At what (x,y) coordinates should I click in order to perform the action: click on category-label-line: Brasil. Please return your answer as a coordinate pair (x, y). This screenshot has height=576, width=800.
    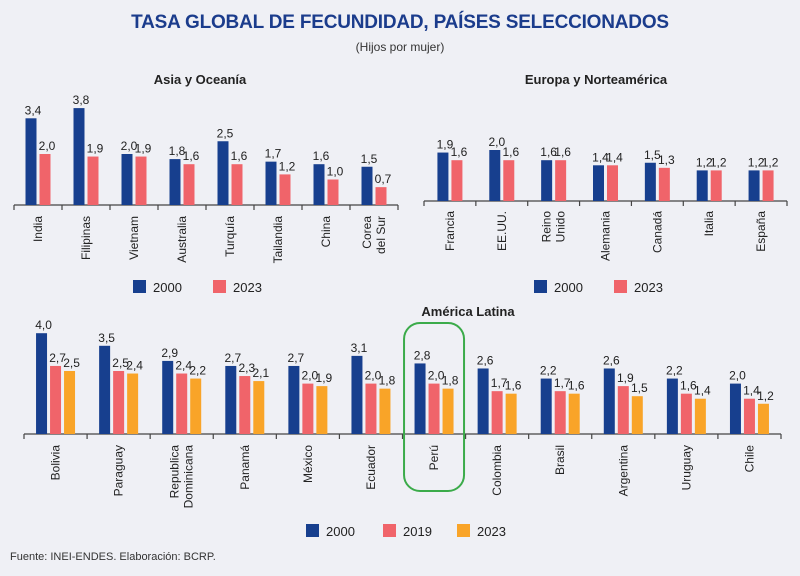
    Looking at the image, I should click on (560, 460).